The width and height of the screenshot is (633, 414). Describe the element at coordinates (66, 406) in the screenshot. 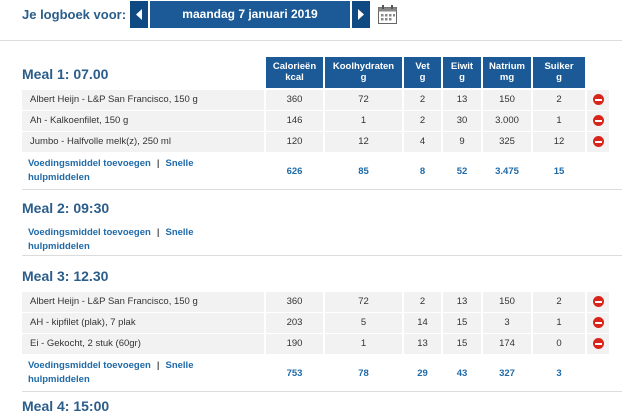

I see `meal-title: Meal 4: 15:00` at that location.